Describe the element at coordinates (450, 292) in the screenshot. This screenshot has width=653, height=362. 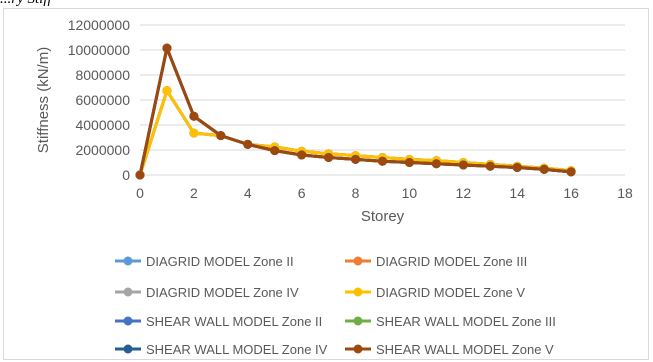
I see `legend-label: DIAGRID MODEL Zone V` at that location.